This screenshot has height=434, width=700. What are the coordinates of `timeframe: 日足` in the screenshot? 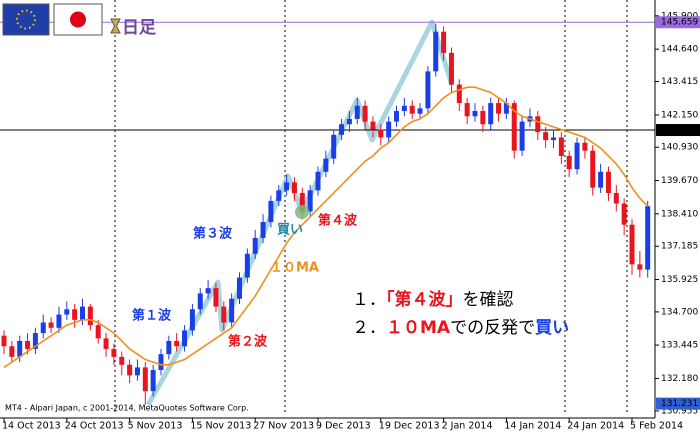 It's located at (139, 28).